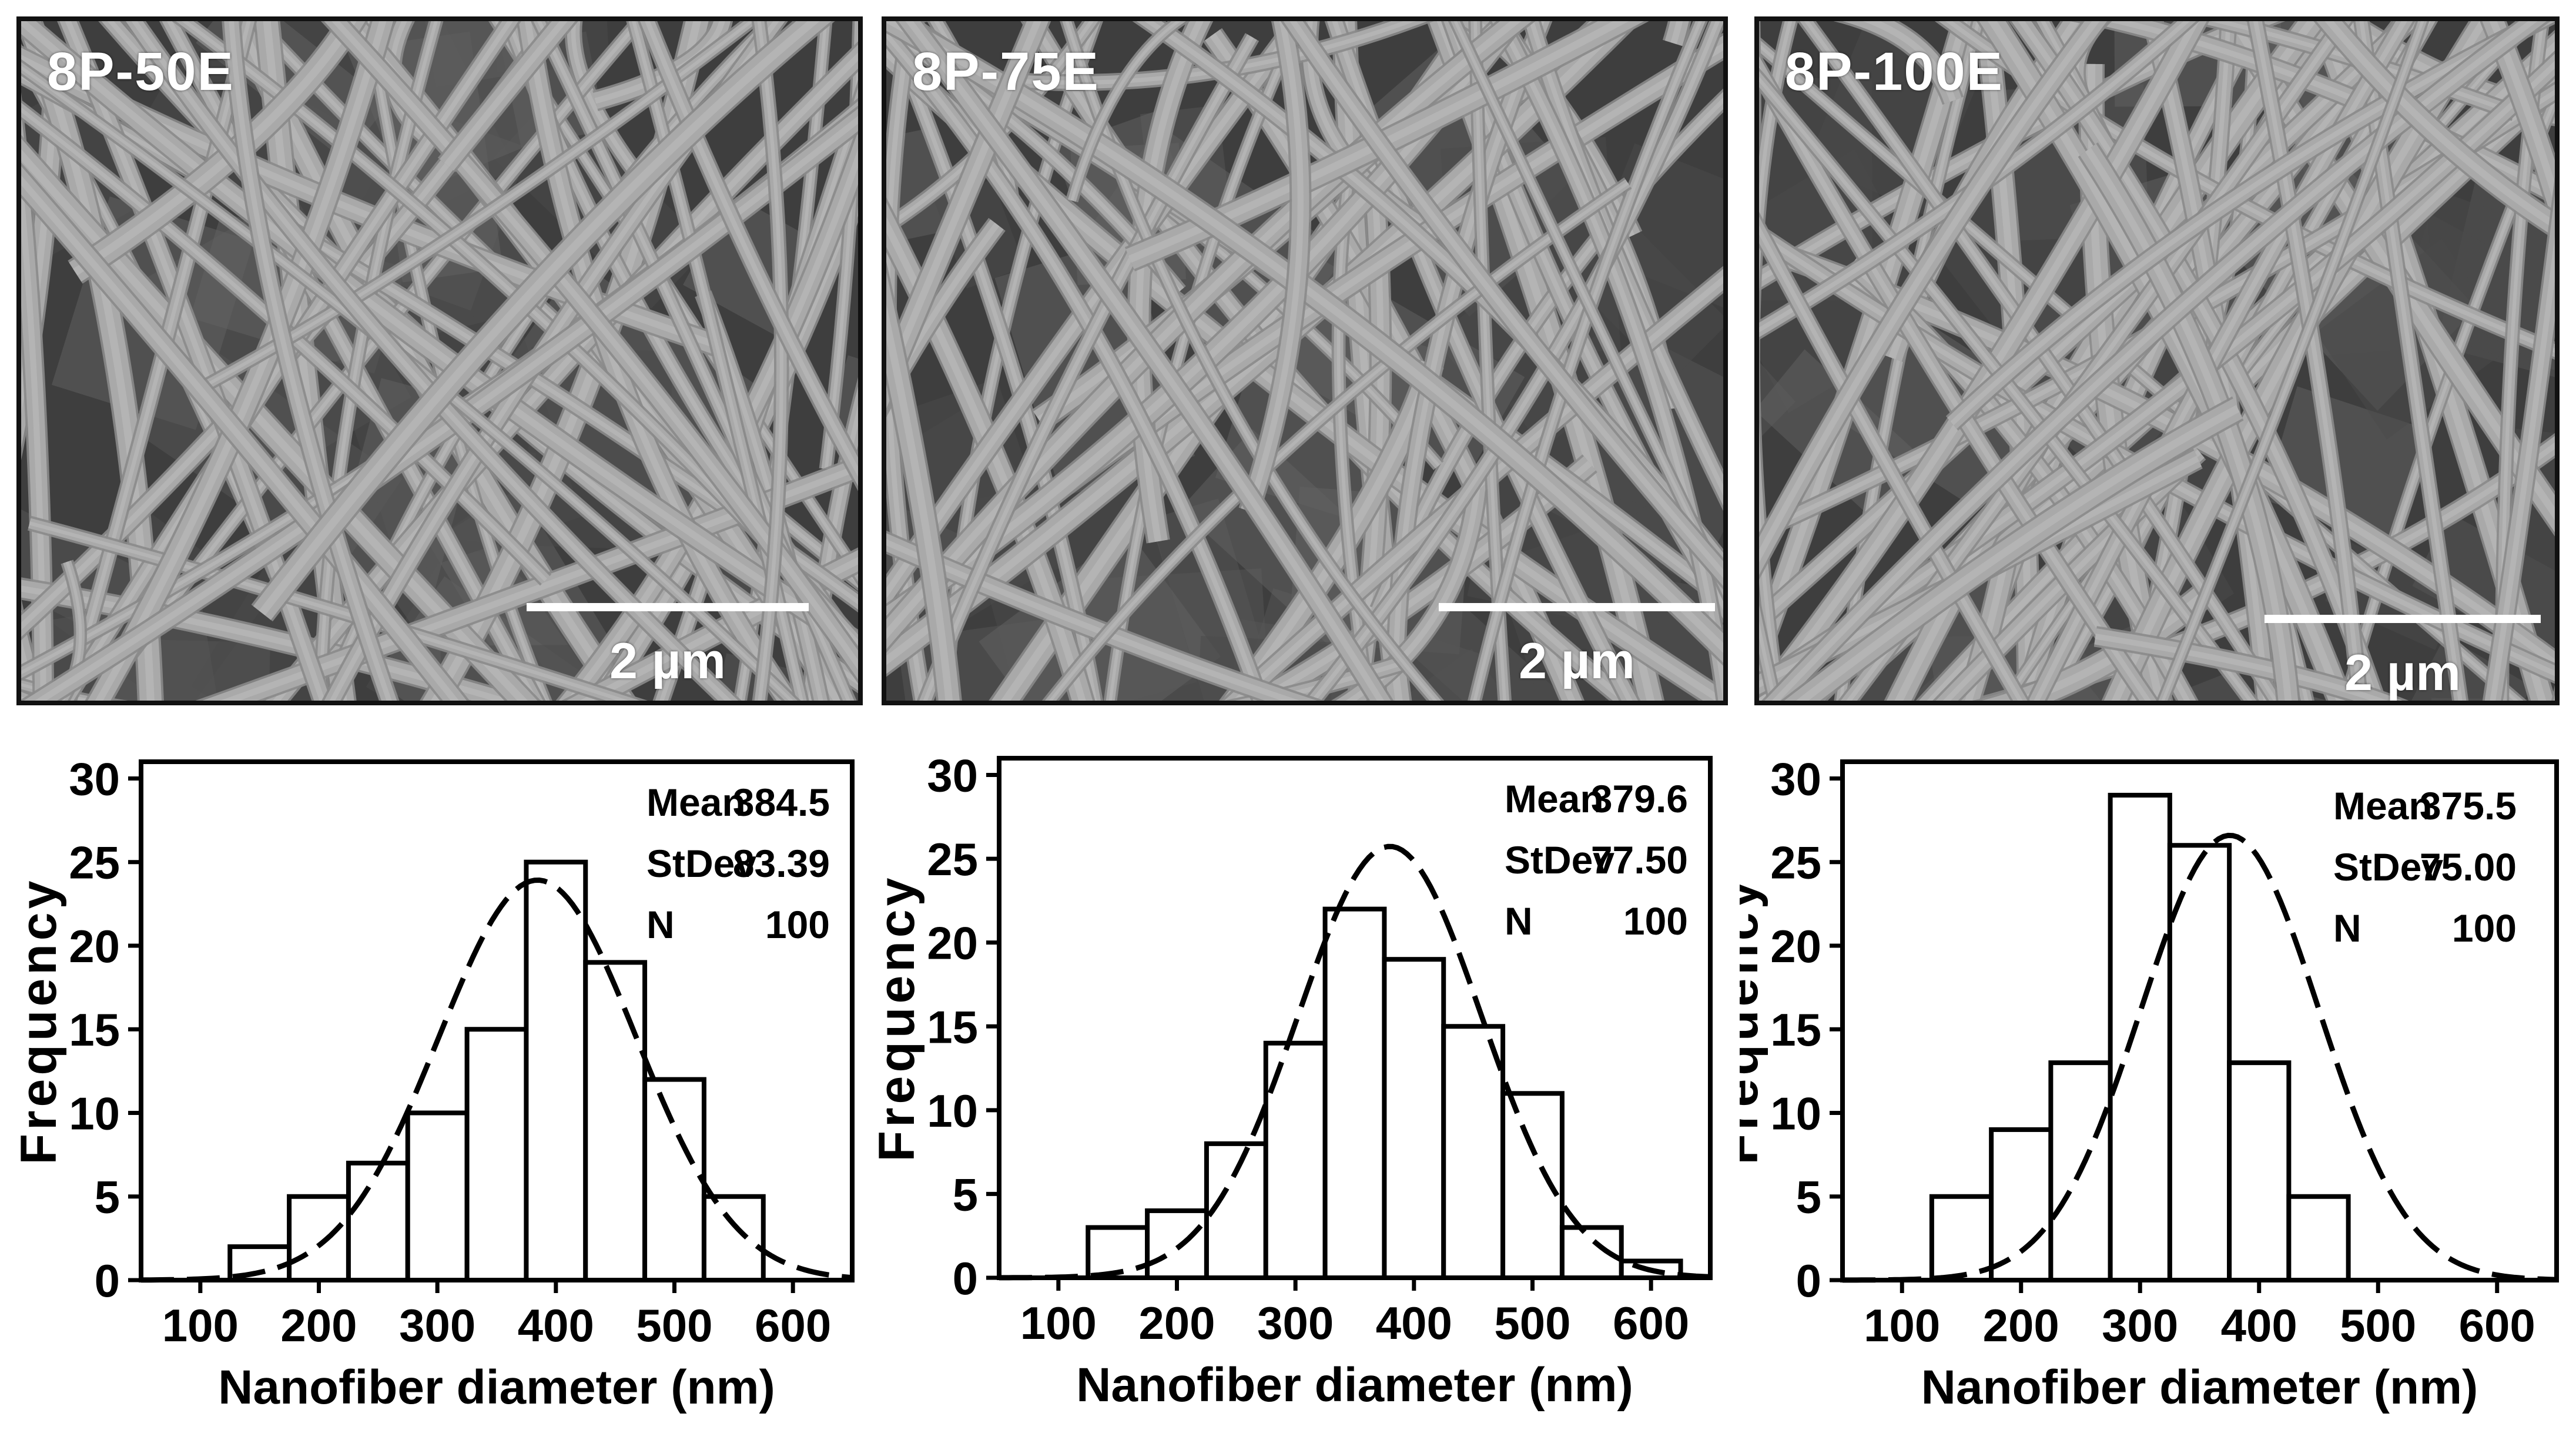 The width and height of the screenshot is (2576, 1440). Describe the element at coordinates (2468, 867) in the screenshot. I see `stat-value: 75.00` at that location.